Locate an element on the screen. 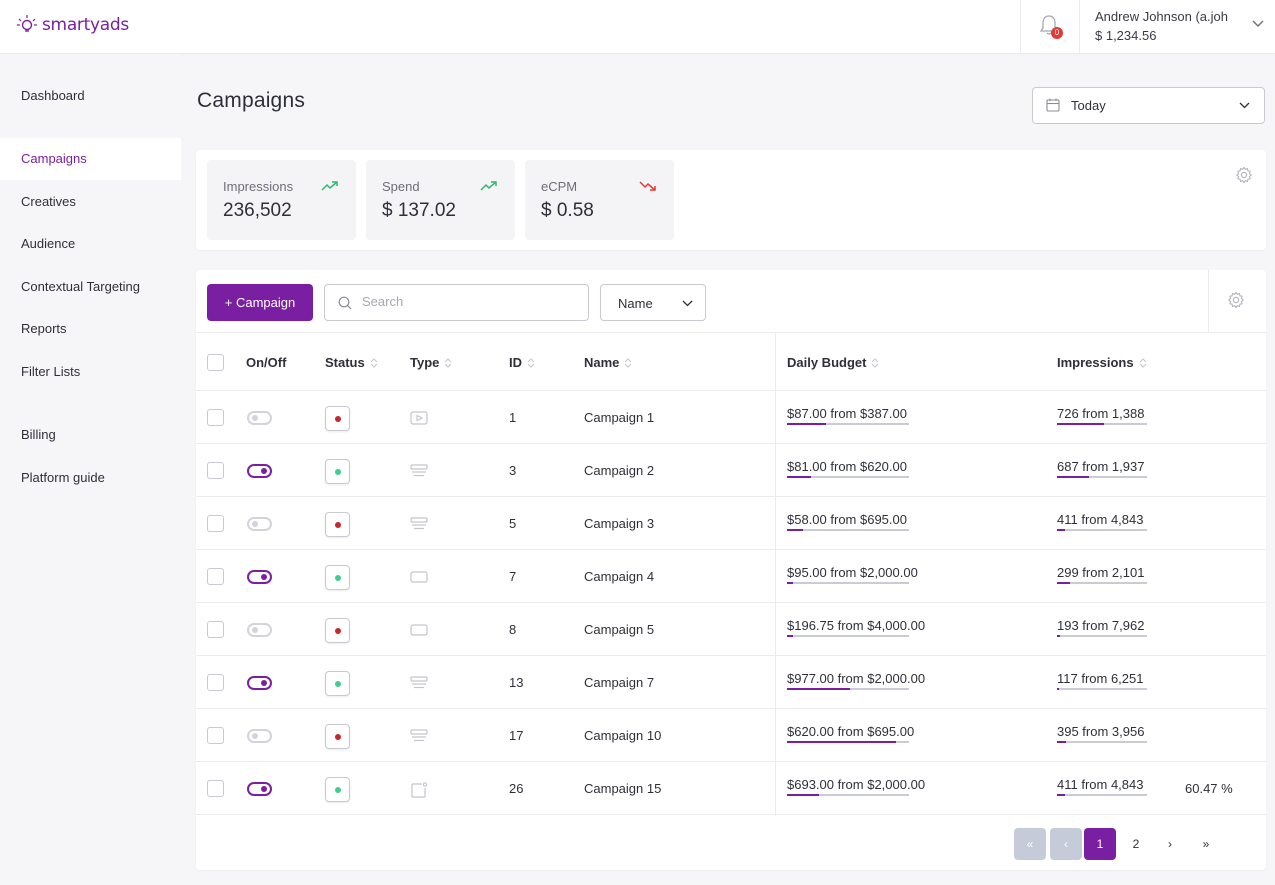 The width and height of the screenshot is (1275, 885). campaign-name: Campaign 7 is located at coordinates (619, 682).